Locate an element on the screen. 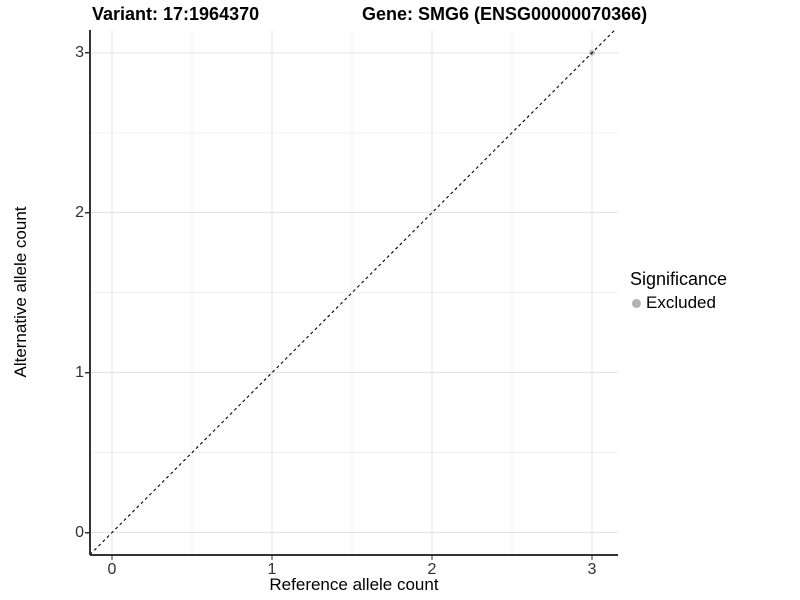 This screenshot has height=600, width=800. legend-point-icon is located at coordinates (636, 303).